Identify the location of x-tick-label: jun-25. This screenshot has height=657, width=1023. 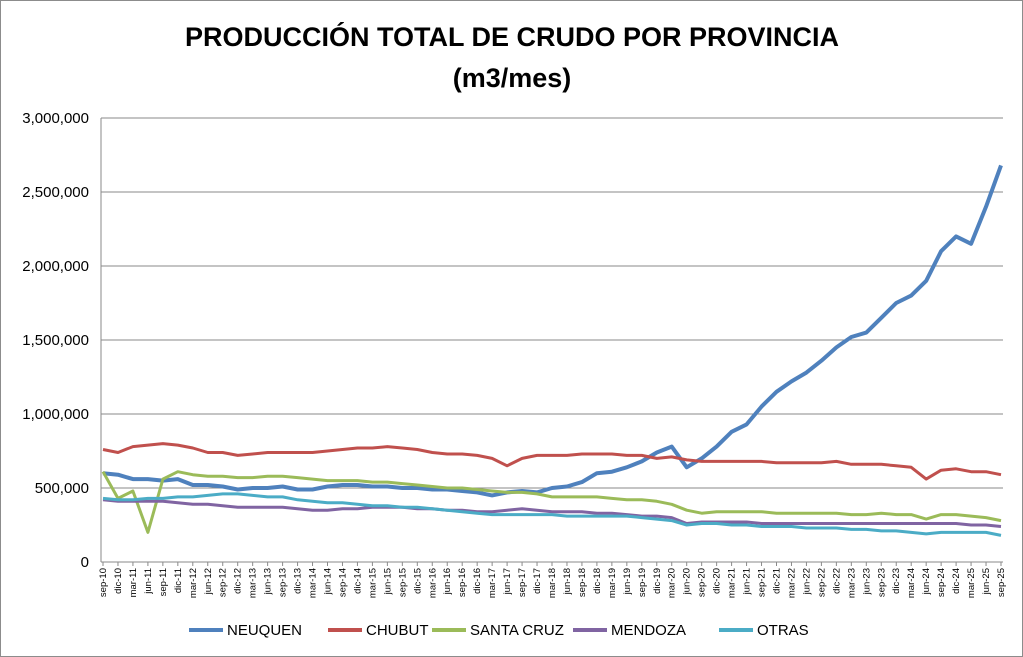
(986, 581).